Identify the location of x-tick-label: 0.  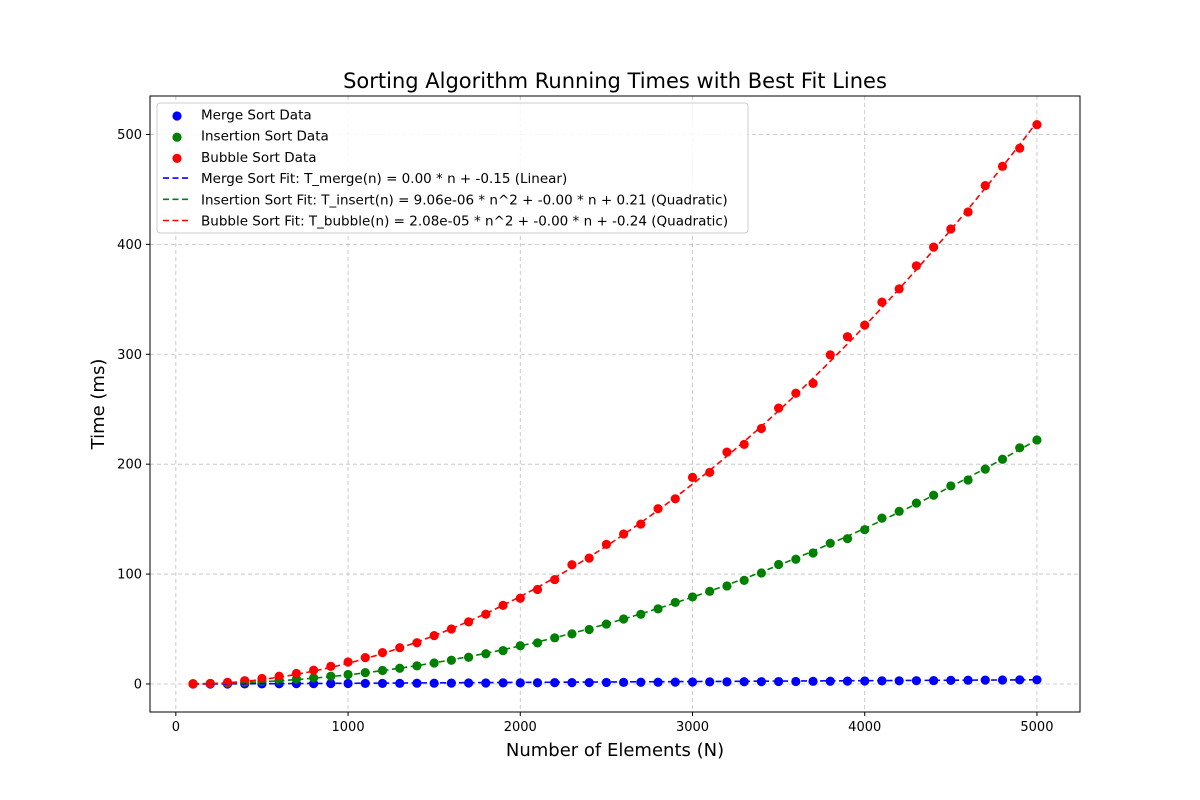
(176, 727).